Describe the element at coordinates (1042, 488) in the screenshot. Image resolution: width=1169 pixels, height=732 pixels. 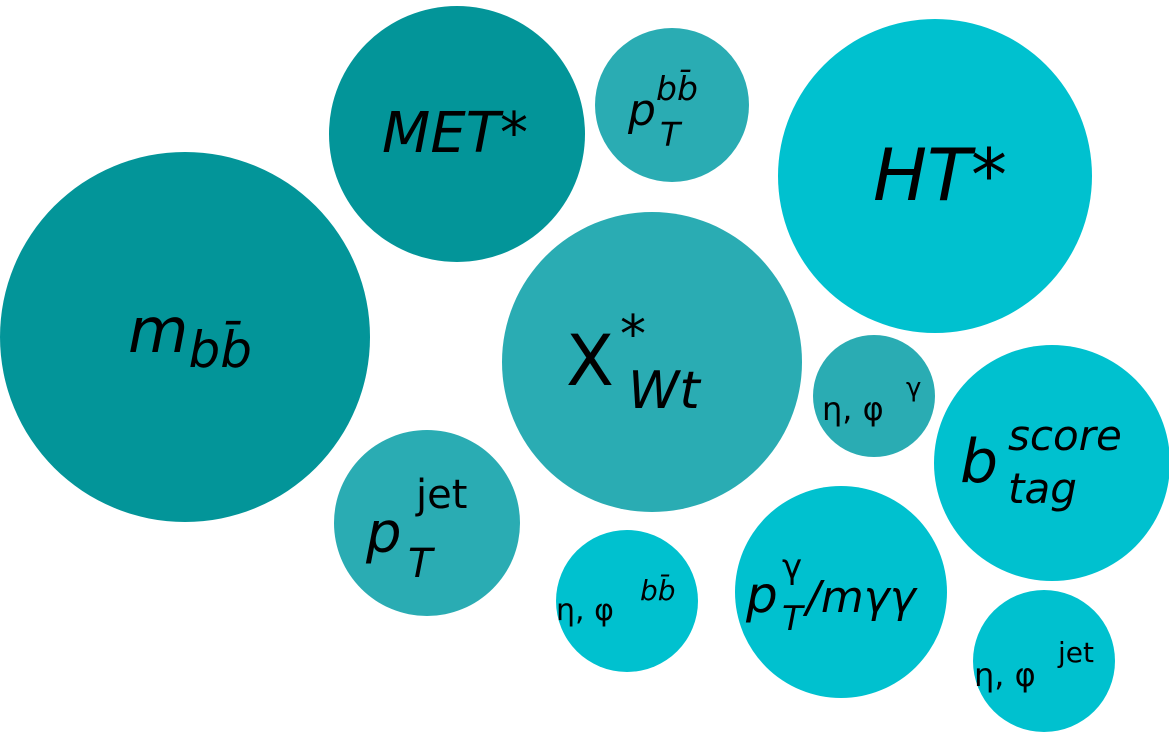
I see `bubble-btag-sub: tag` at that location.